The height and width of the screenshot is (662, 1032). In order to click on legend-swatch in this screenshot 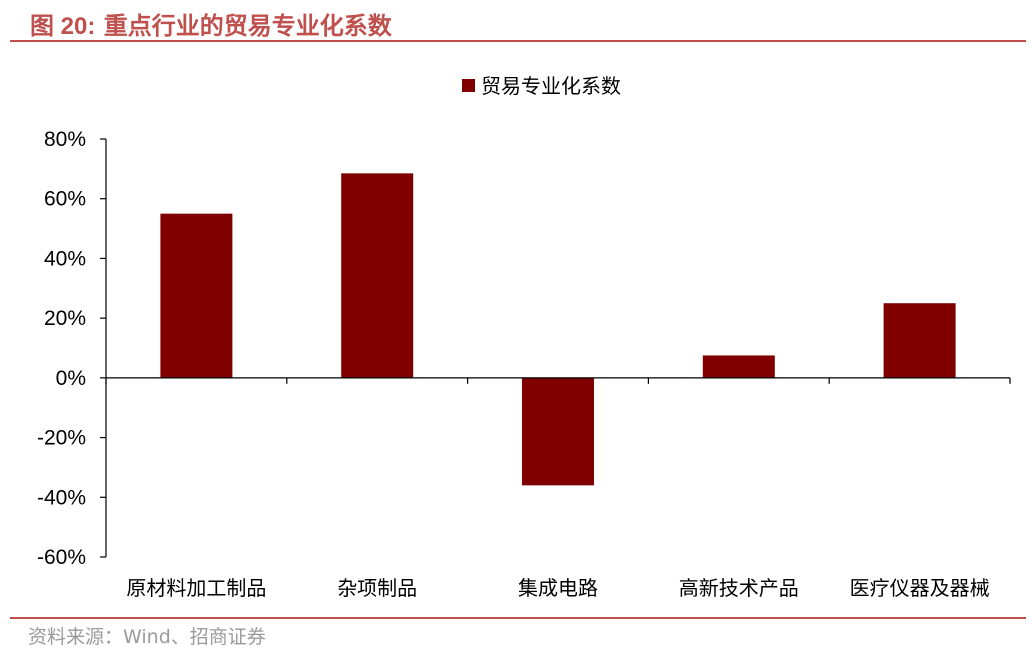, I will do `click(468, 85)`.